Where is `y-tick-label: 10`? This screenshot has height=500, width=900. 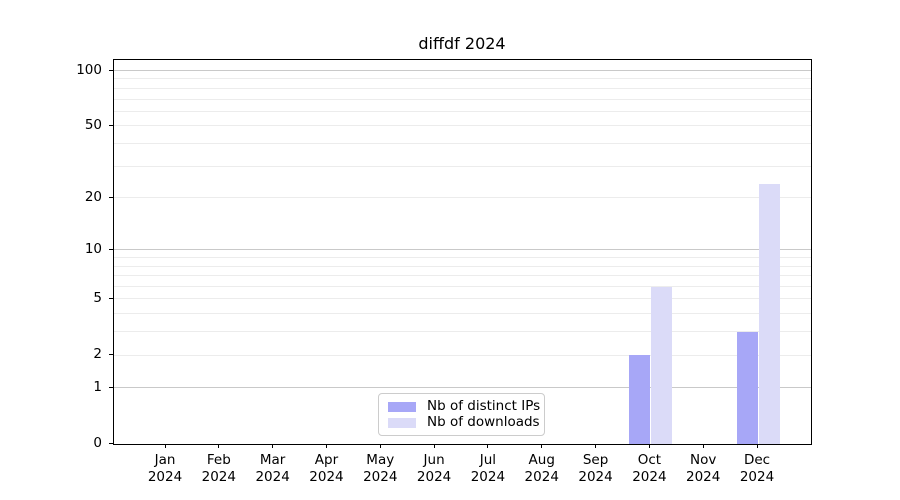 y-tick-label: 10 is located at coordinates (93, 248).